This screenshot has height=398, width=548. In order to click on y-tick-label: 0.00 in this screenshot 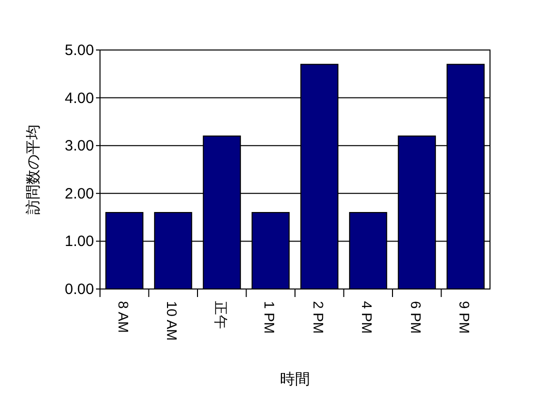, I will do `click(79, 289)`.